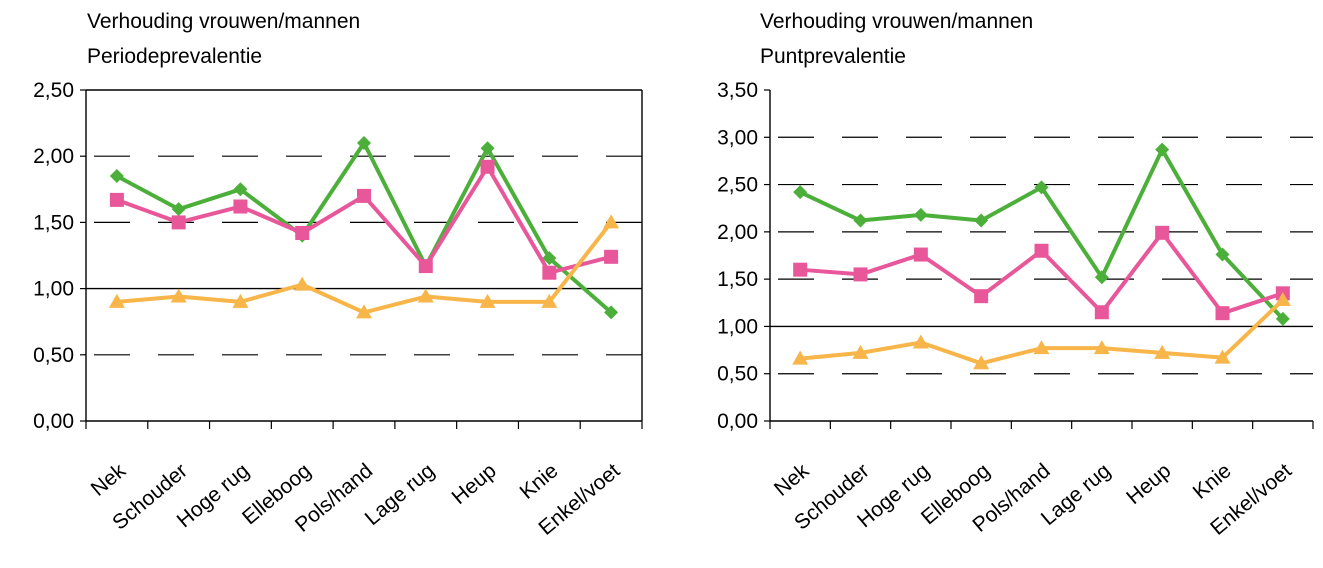  I want to click on y-tick-label: 3,00, so click(737, 137).